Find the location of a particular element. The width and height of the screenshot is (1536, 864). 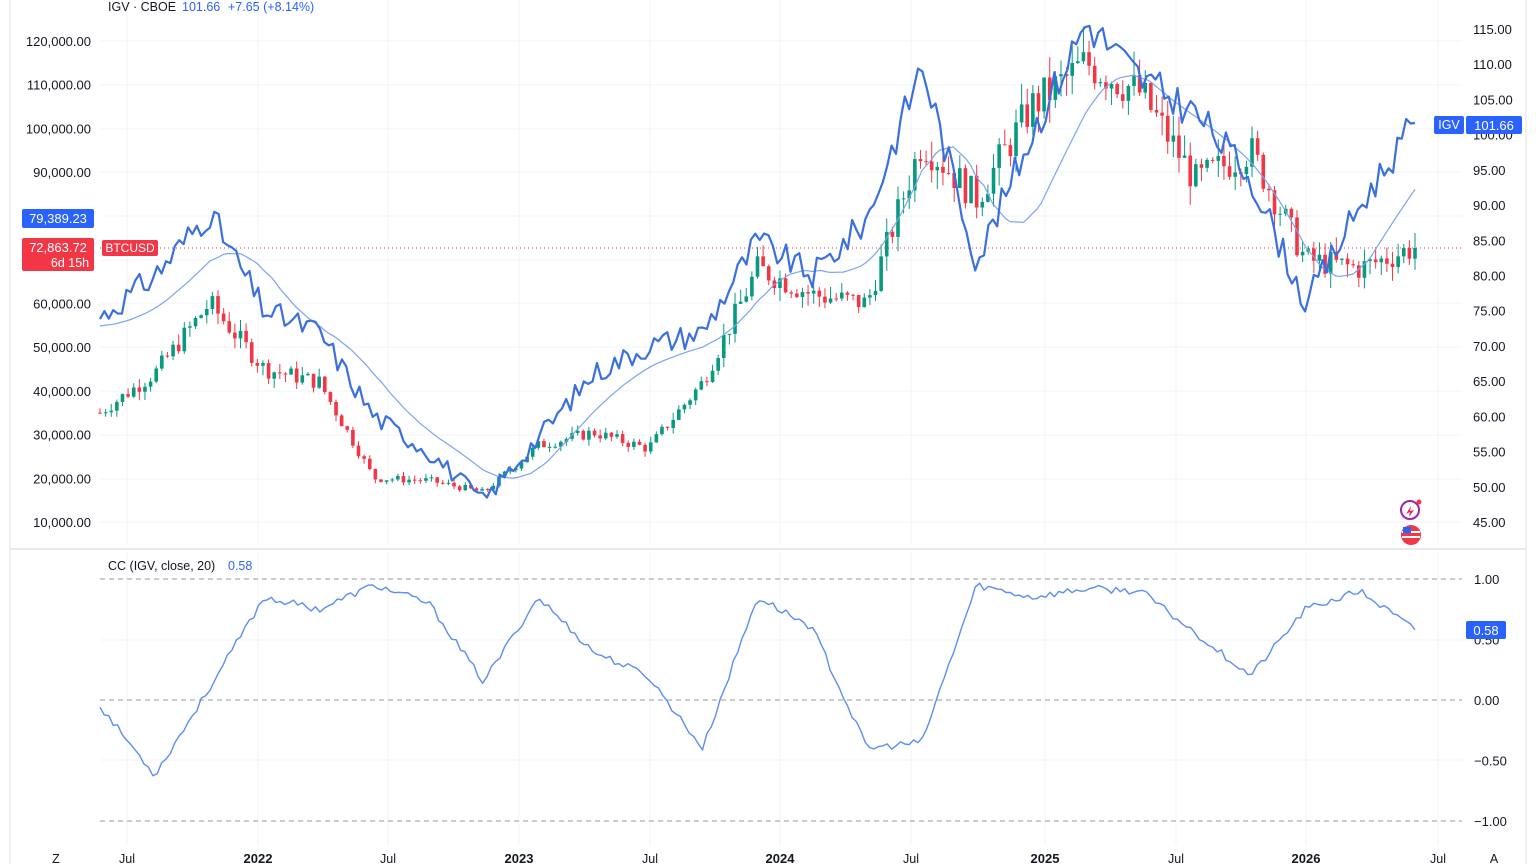

us-flag-icon is located at coordinates (1411, 535).